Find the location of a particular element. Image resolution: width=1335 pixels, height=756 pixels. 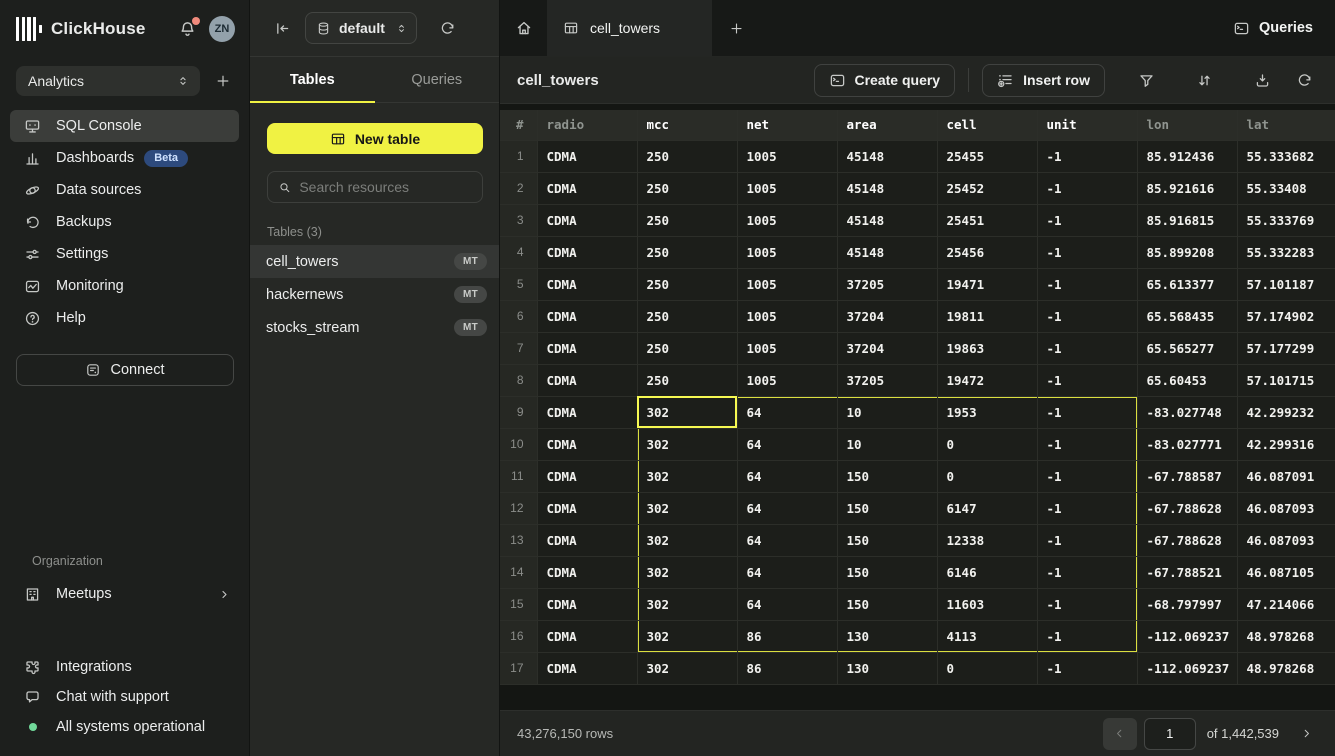

grid-cell: 57.101187 is located at coordinates (1286, 284).